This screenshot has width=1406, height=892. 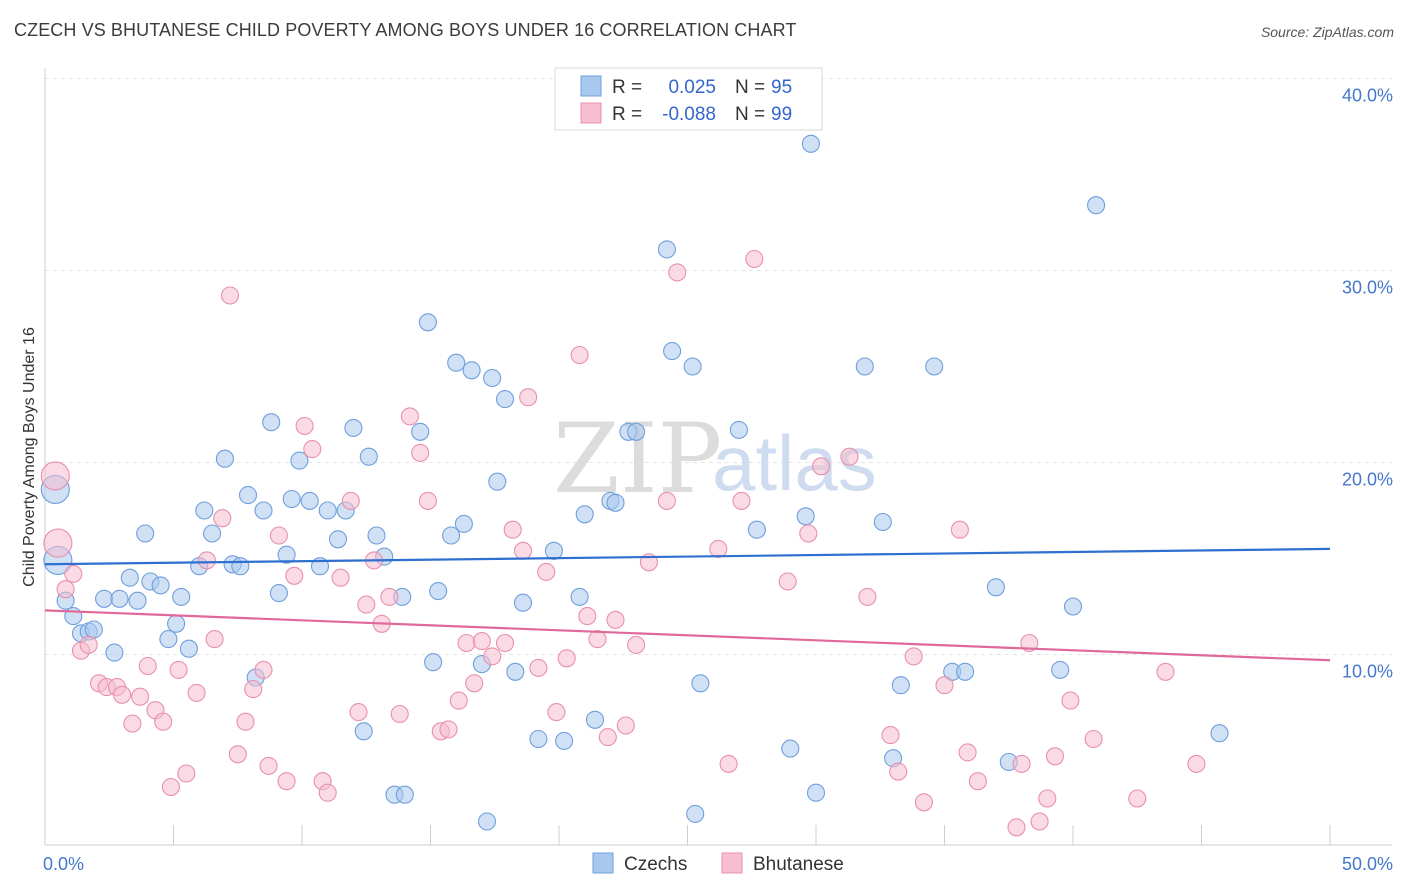 What do you see at coordinates (687, 556) in the screenshot?
I see `trend-line-czechs` at bounding box center [687, 556].